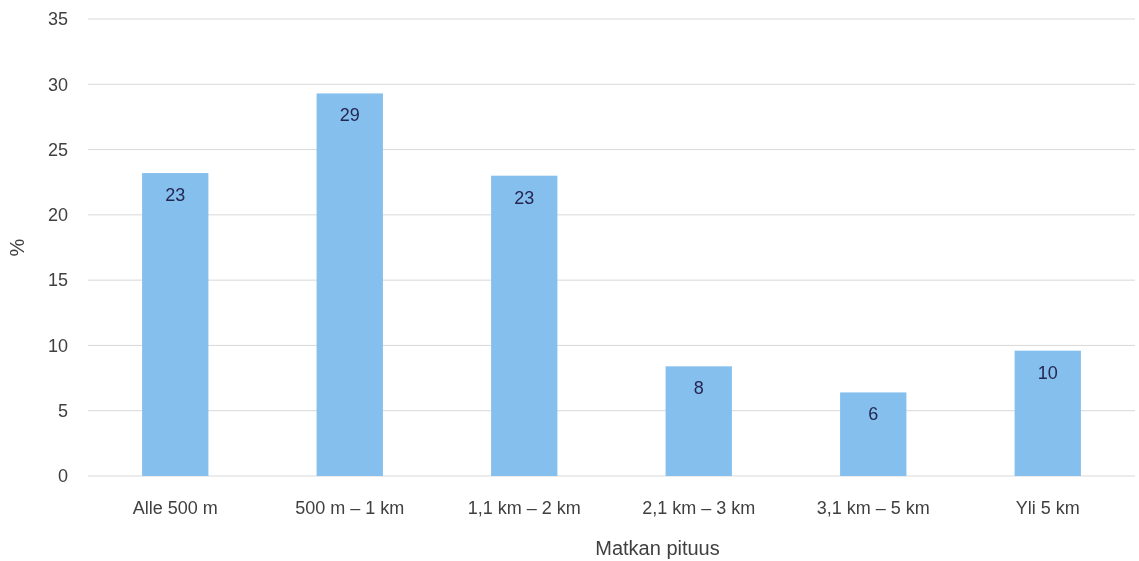 The height and width of the screenshot is (561, 1139). I want to click on data-label: 10, so click(1047, 372).